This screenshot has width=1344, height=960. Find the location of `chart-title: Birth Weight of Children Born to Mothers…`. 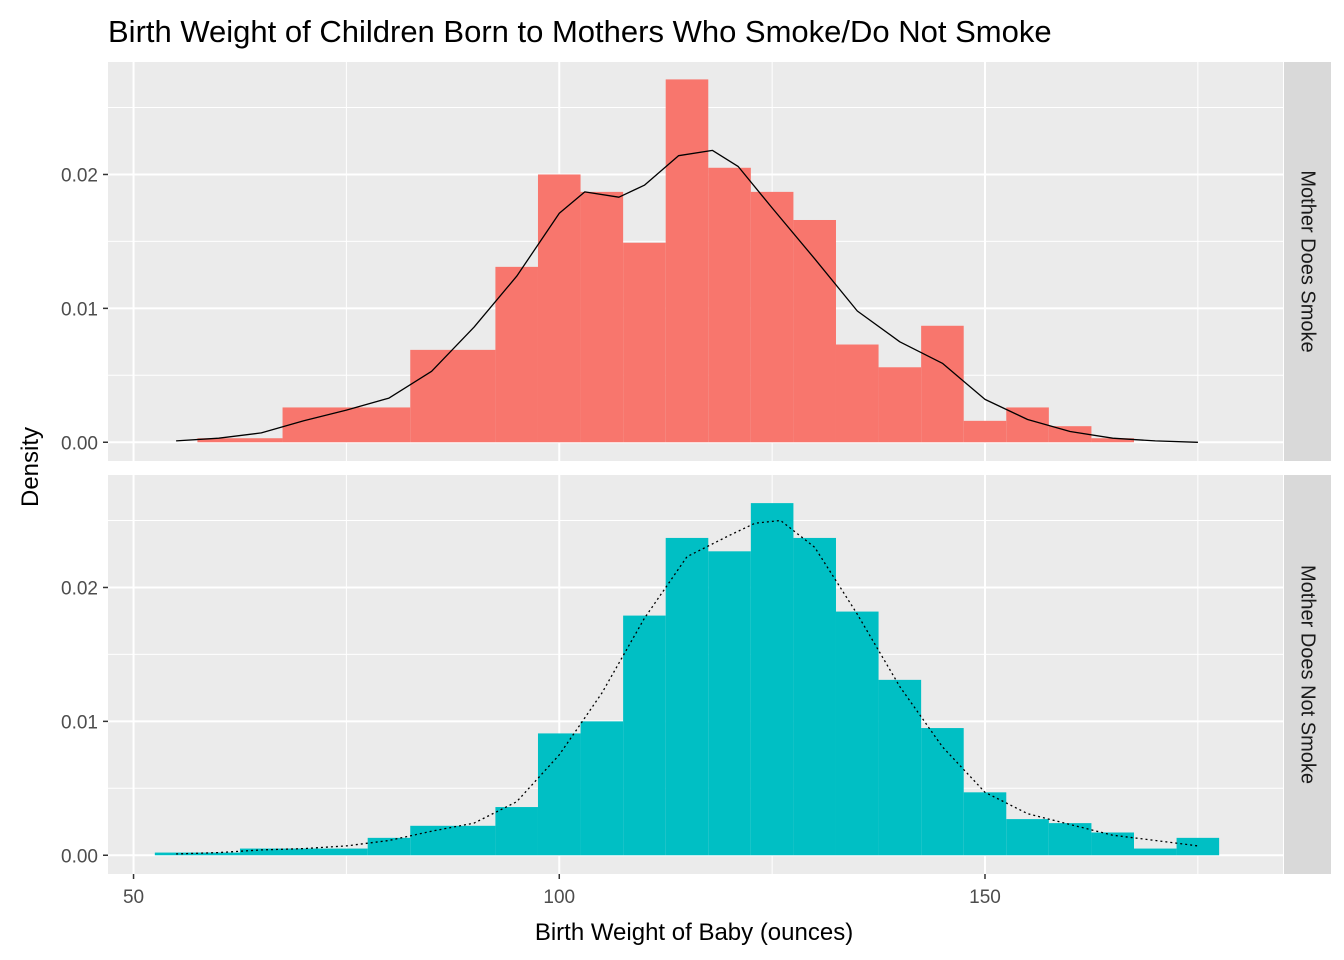

chart-title: Birth Weight of Children Born to Mothers… is located at coordinates (580, 31).